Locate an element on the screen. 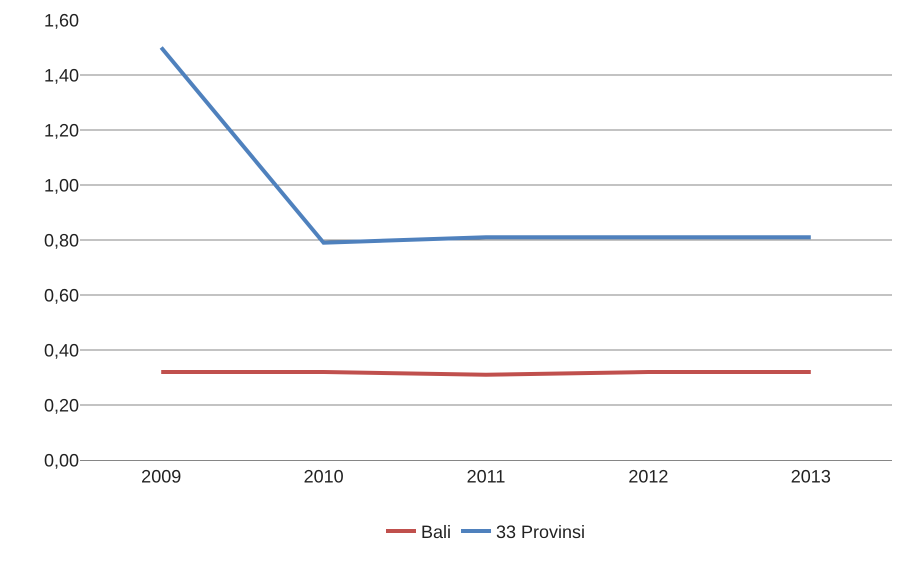 The image size is (900, 569). y-tick-label: 0,20 is located at coordinates (61, 405).